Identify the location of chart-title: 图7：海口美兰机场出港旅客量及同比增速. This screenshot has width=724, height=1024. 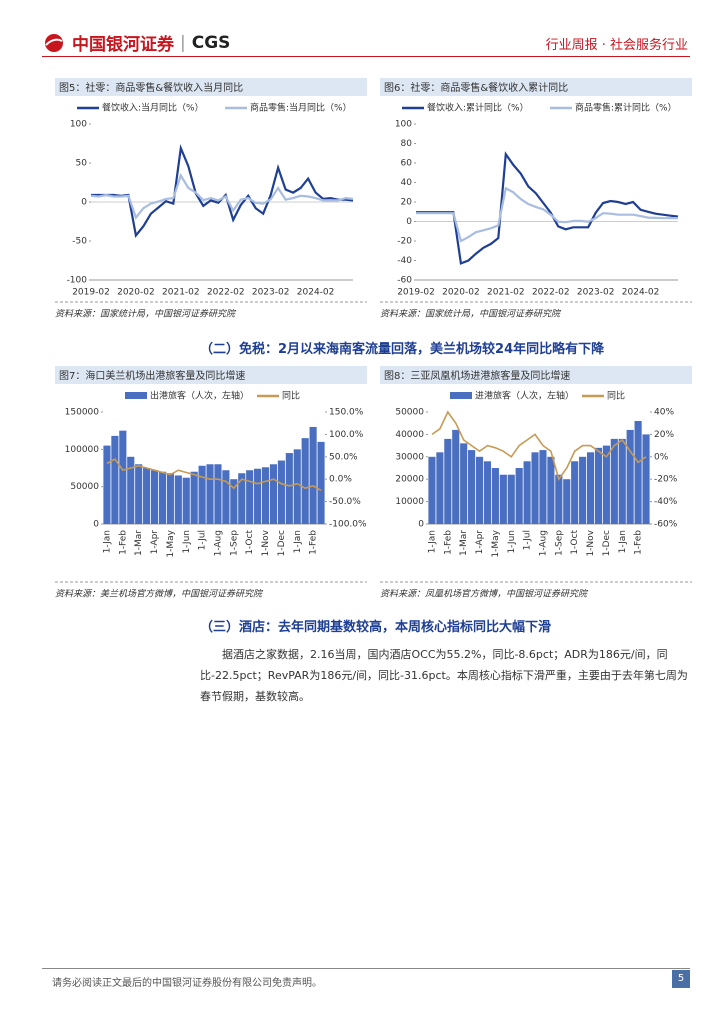
(152, 375).